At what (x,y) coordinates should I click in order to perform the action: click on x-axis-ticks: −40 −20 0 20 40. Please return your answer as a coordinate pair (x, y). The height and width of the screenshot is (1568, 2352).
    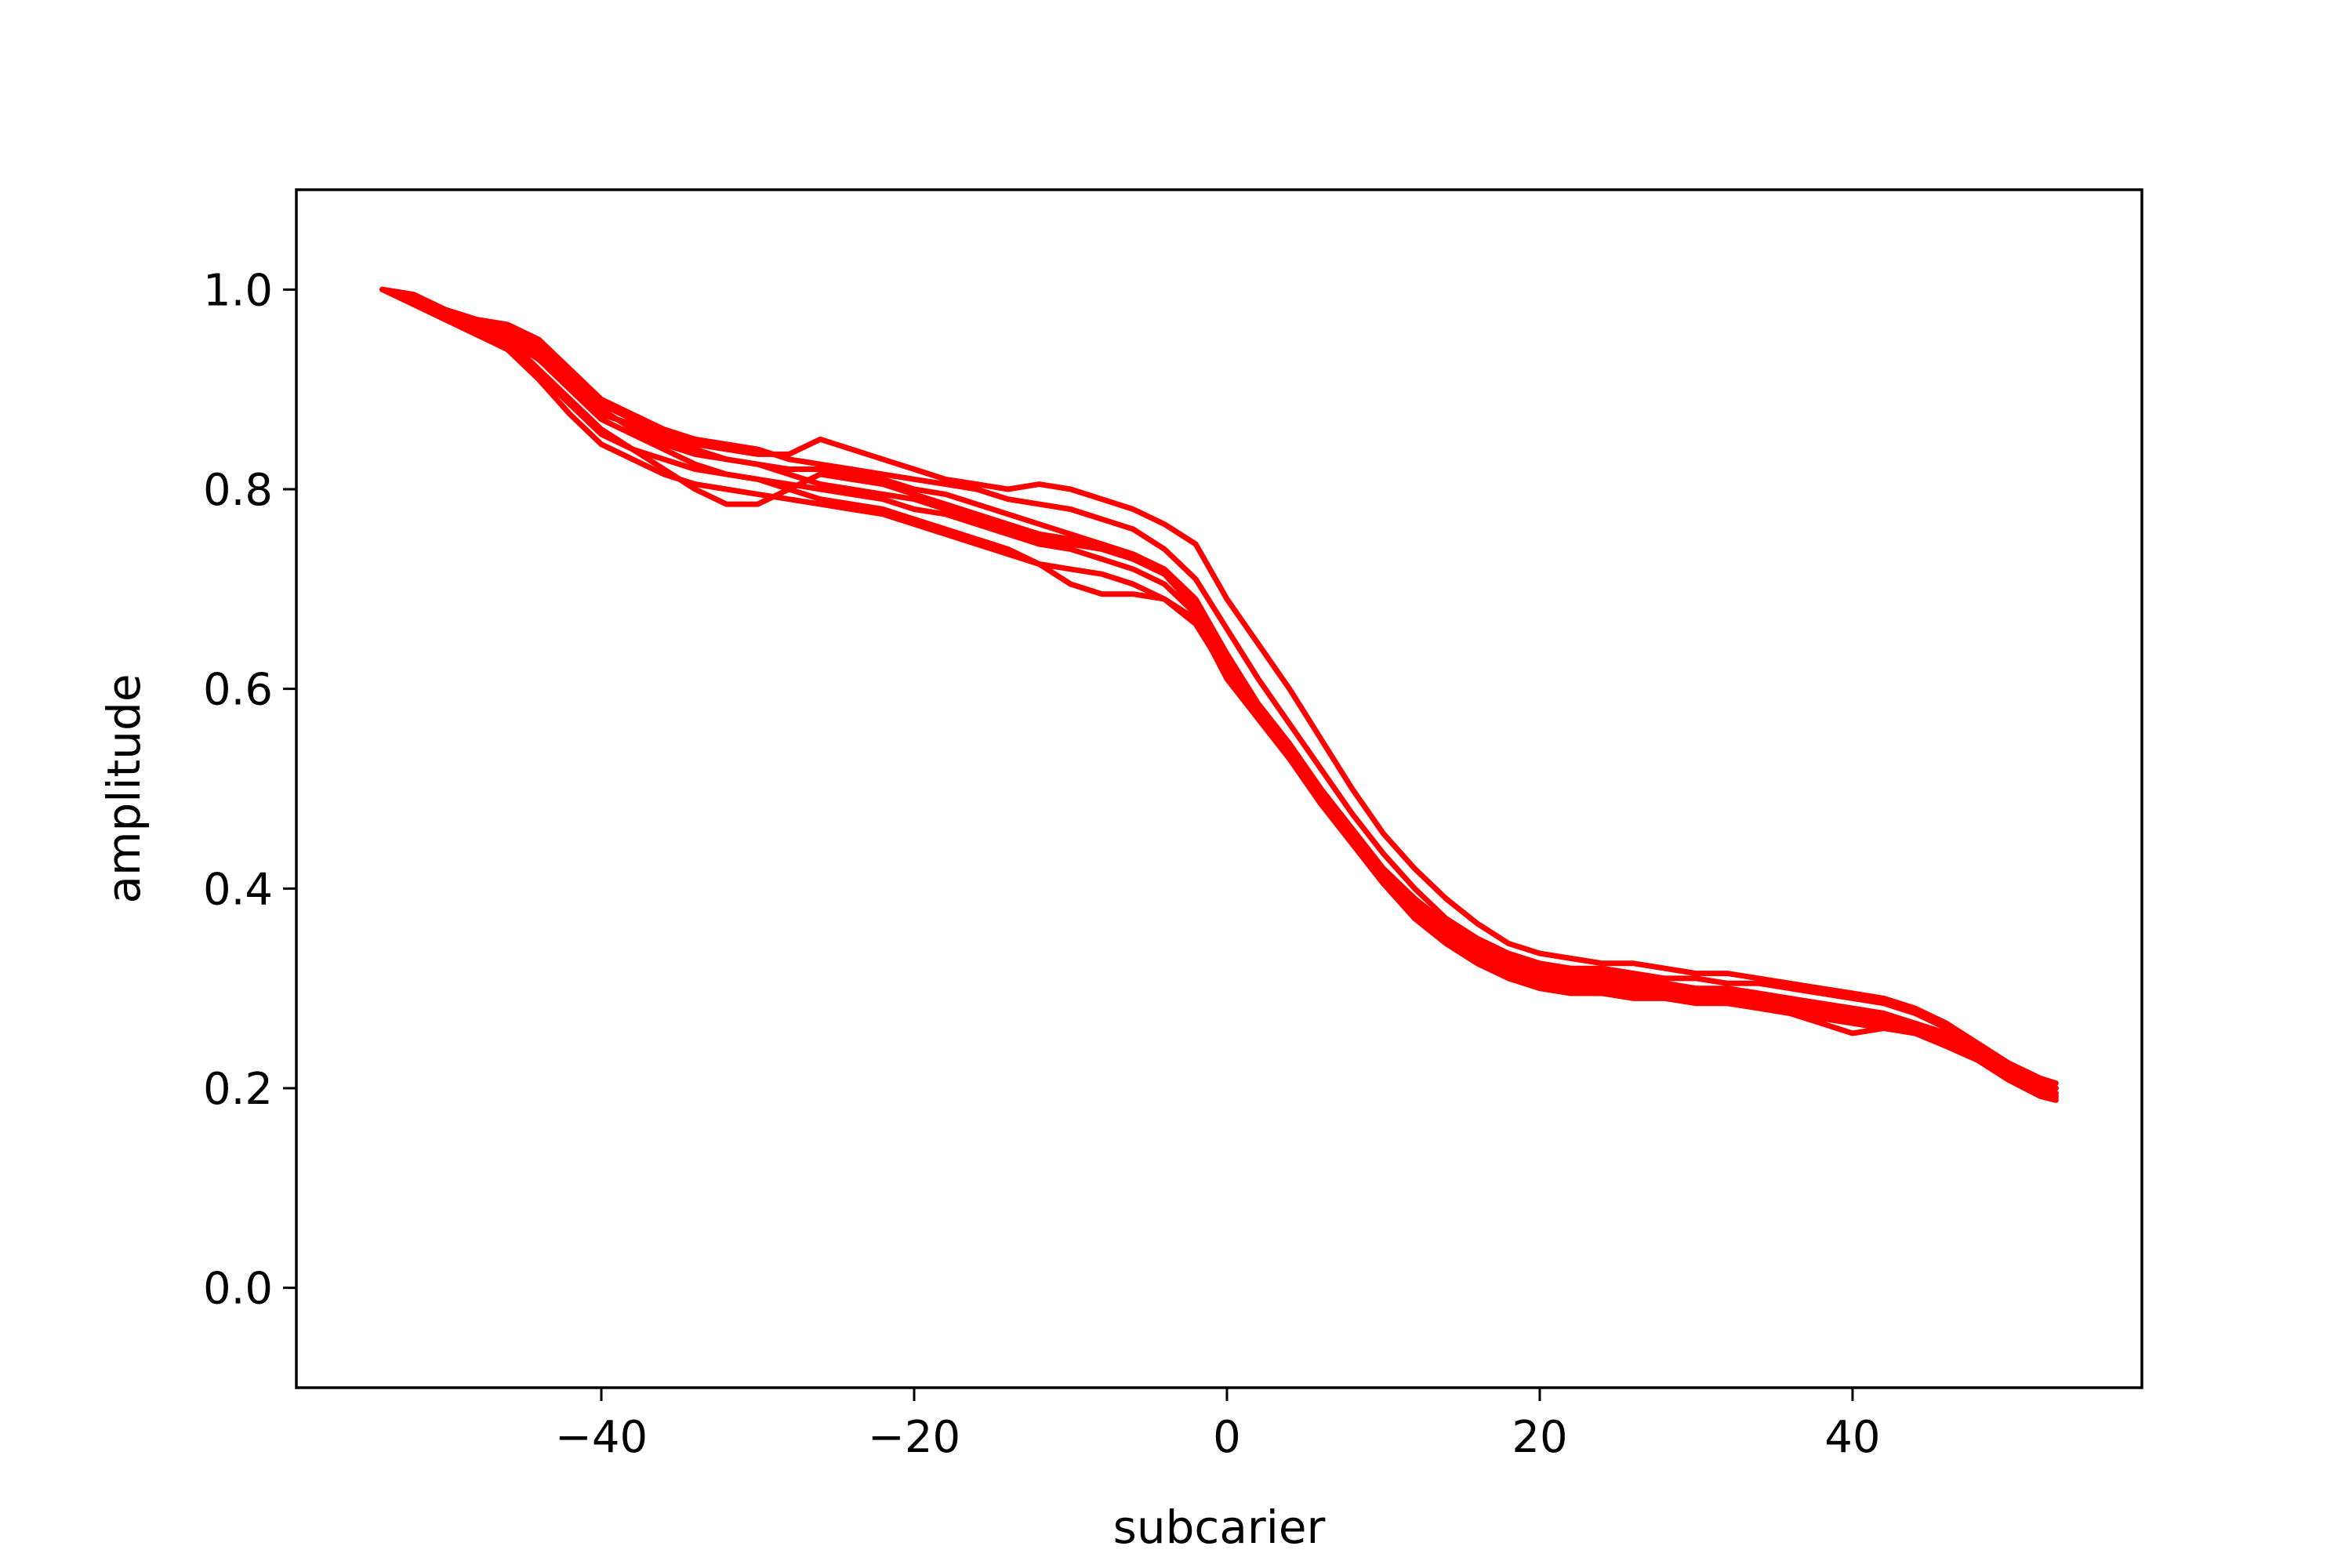
    Looking at the image, I should click on (1218, 1425).